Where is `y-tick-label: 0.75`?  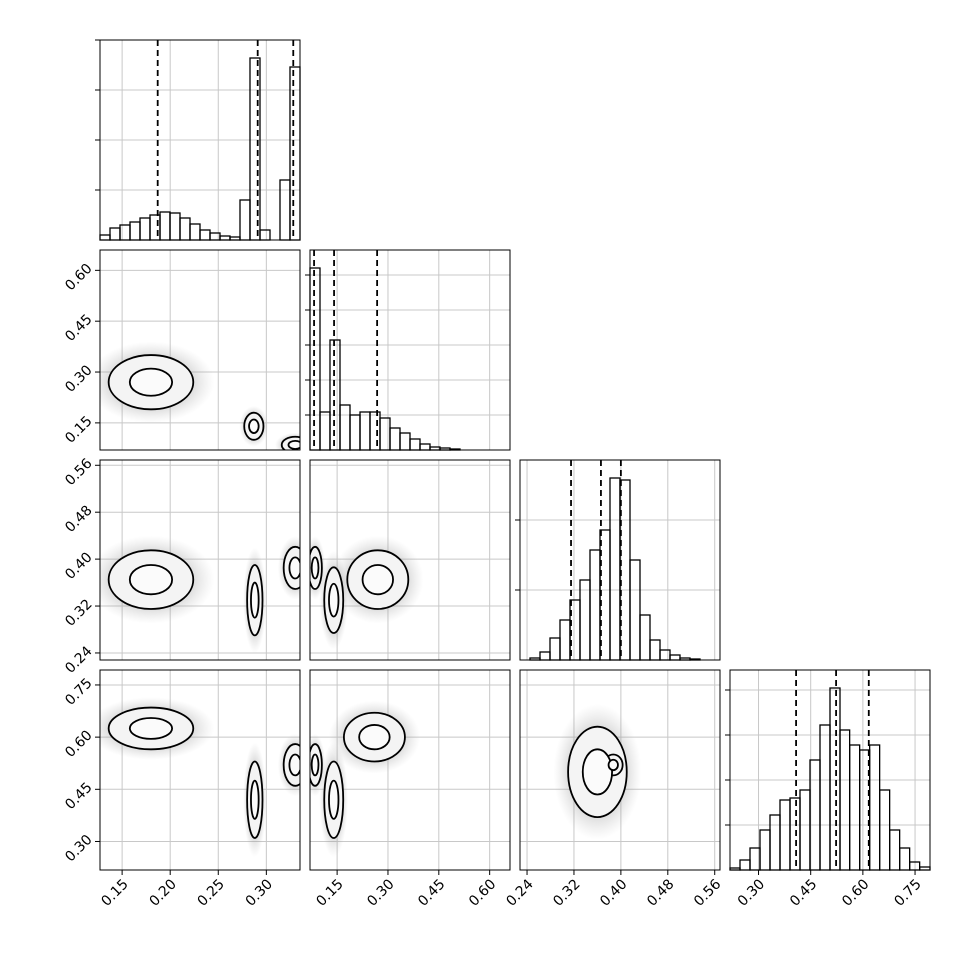 y-tick-label: 0.75 is located at coordinates (78, 691).